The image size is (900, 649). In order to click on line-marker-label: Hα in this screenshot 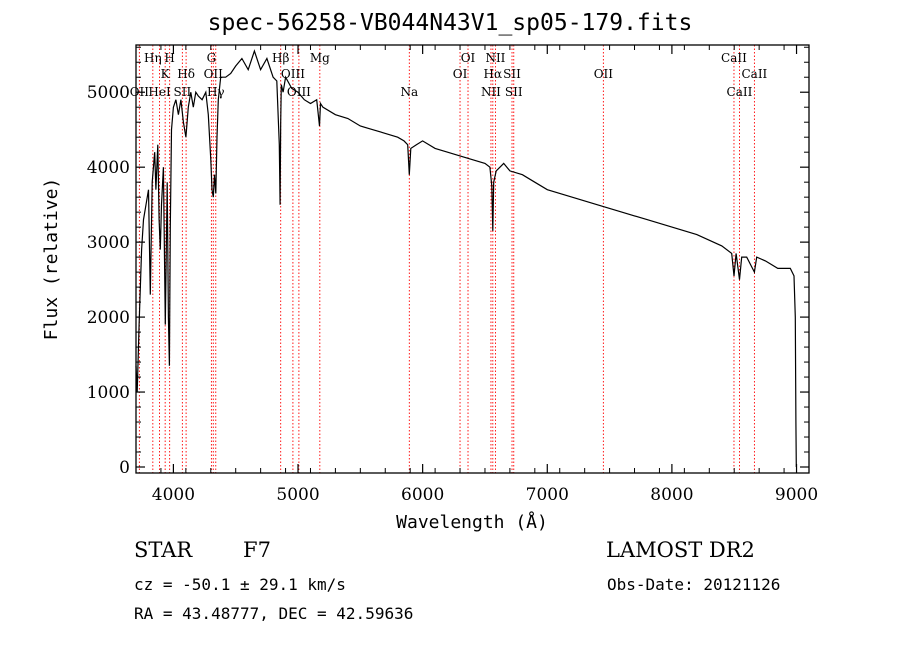, I will do `click(493, 74)`.